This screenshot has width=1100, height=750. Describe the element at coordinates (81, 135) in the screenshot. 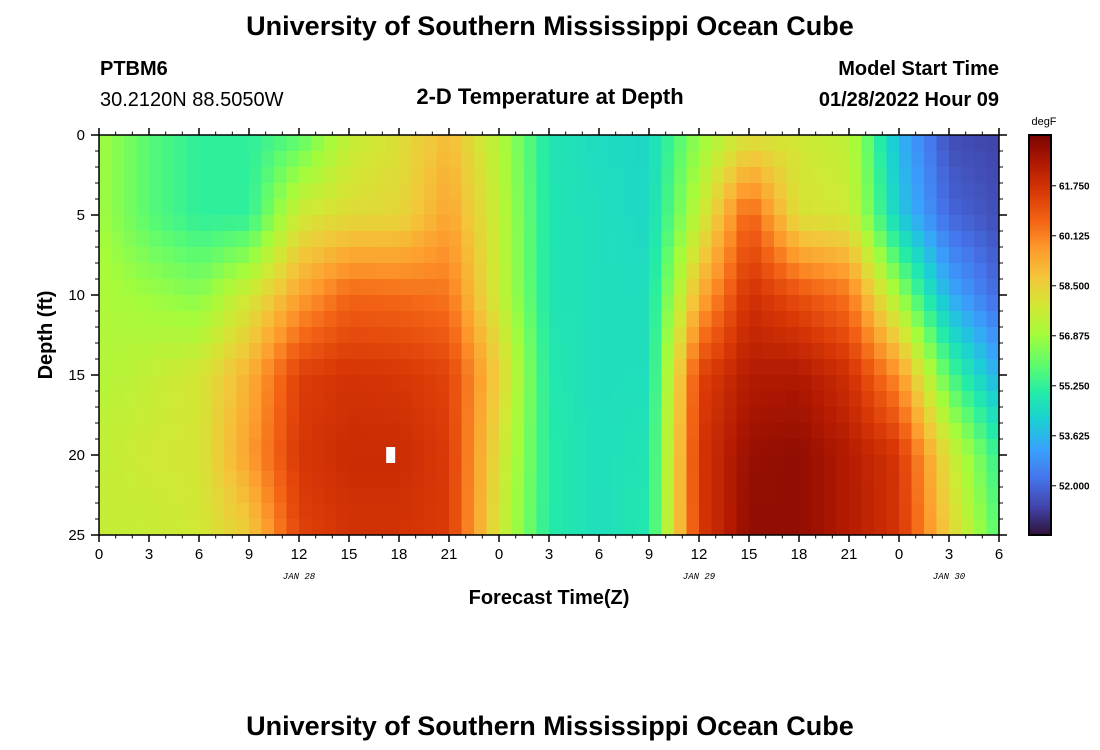

I see `y-tick-label: 0` at that location.